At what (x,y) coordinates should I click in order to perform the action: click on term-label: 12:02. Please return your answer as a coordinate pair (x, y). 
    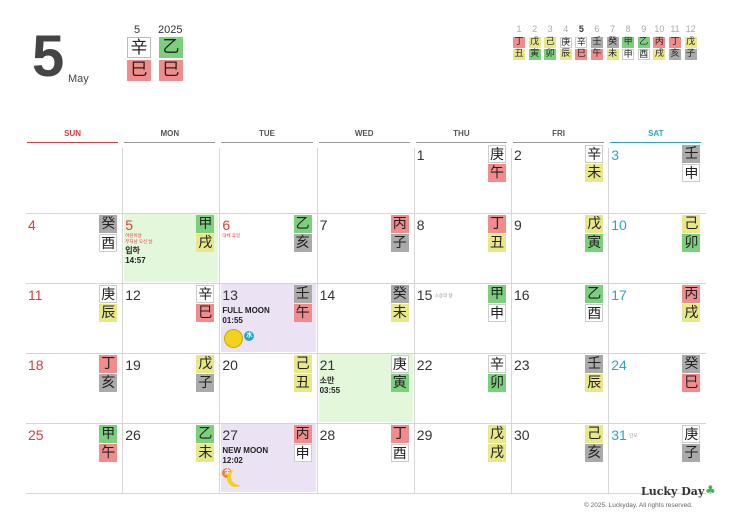
    Looking at the image, I should click on (232, 460).